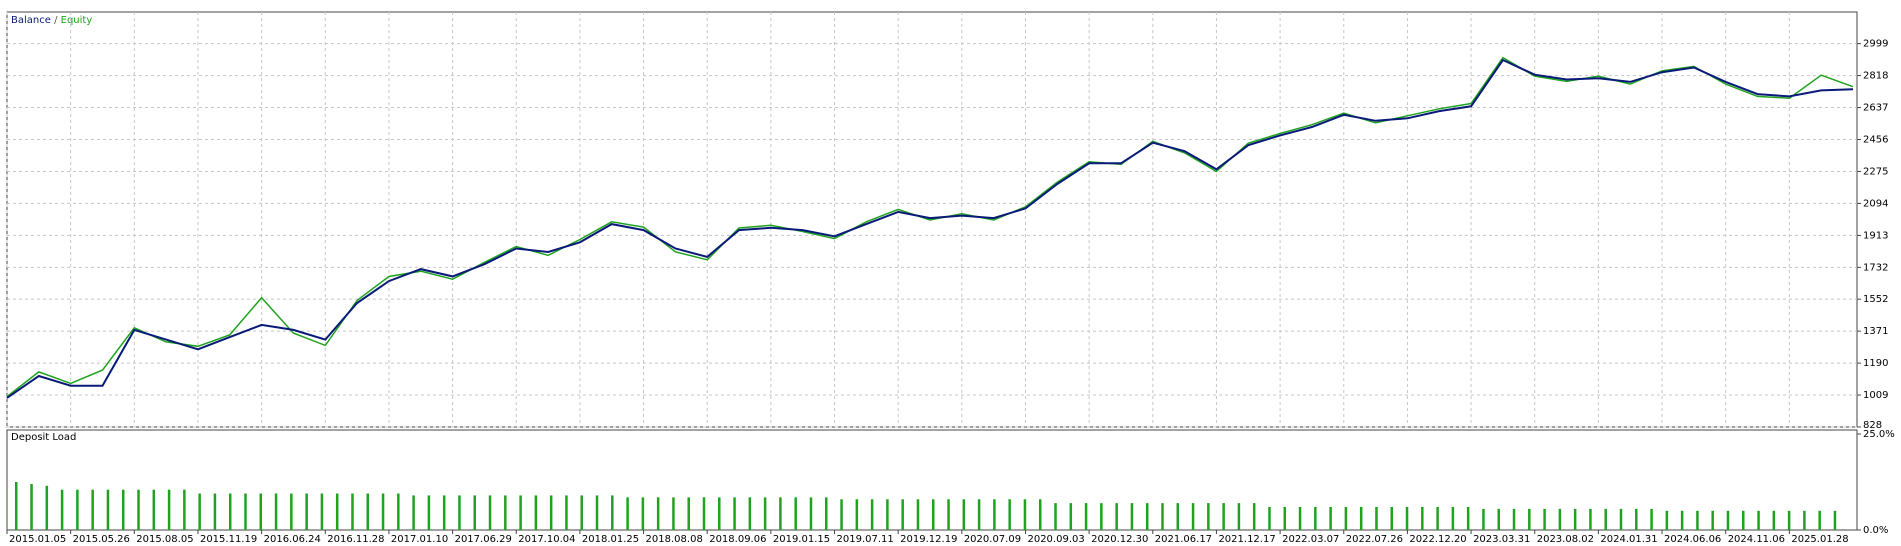 This screenshot has height=546, width=1901. What do you see at coordinates (1875, 530) in the screenshot?
I see `y-tick-label: 0.0%` at bounding box center [1875, 530].